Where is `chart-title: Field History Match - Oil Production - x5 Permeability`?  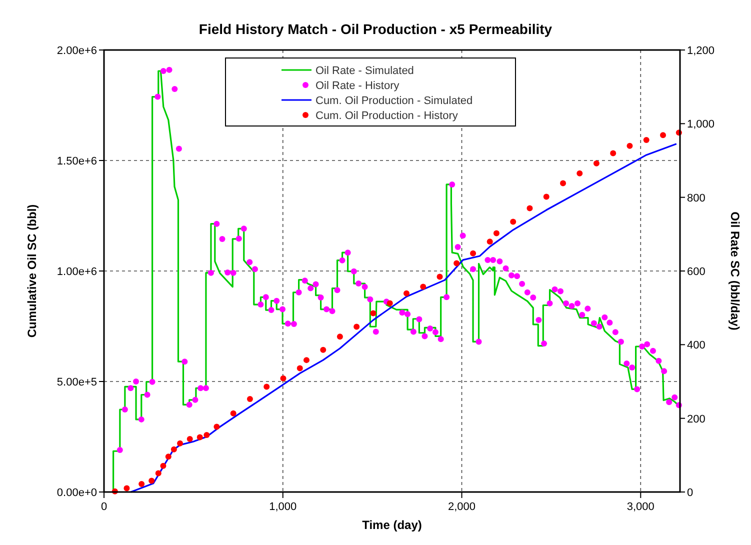
chart-title: Field History Match - Oil Production - x5 Permeability is located at coordinates (375, 29).